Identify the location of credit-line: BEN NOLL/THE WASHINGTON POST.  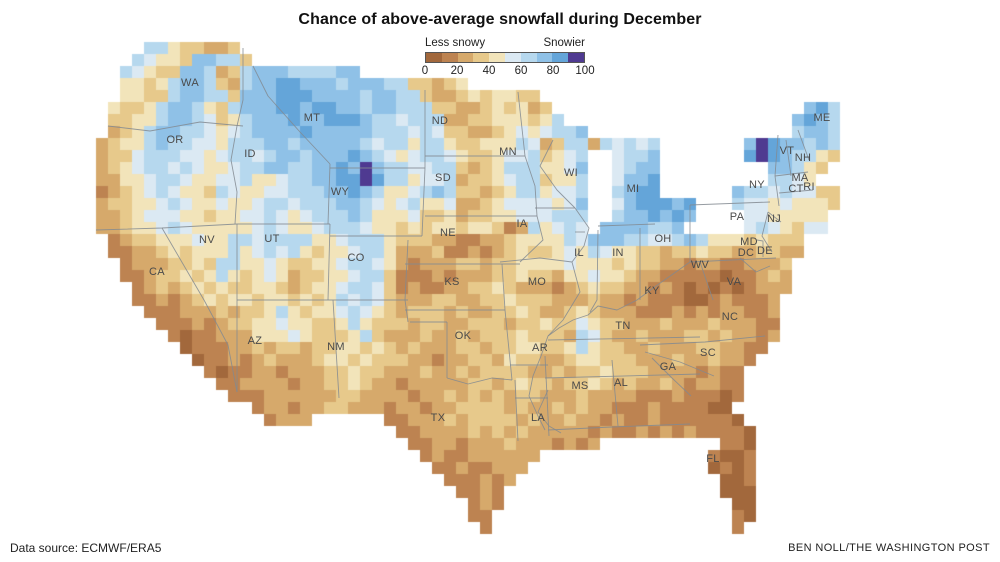
(889, 548).